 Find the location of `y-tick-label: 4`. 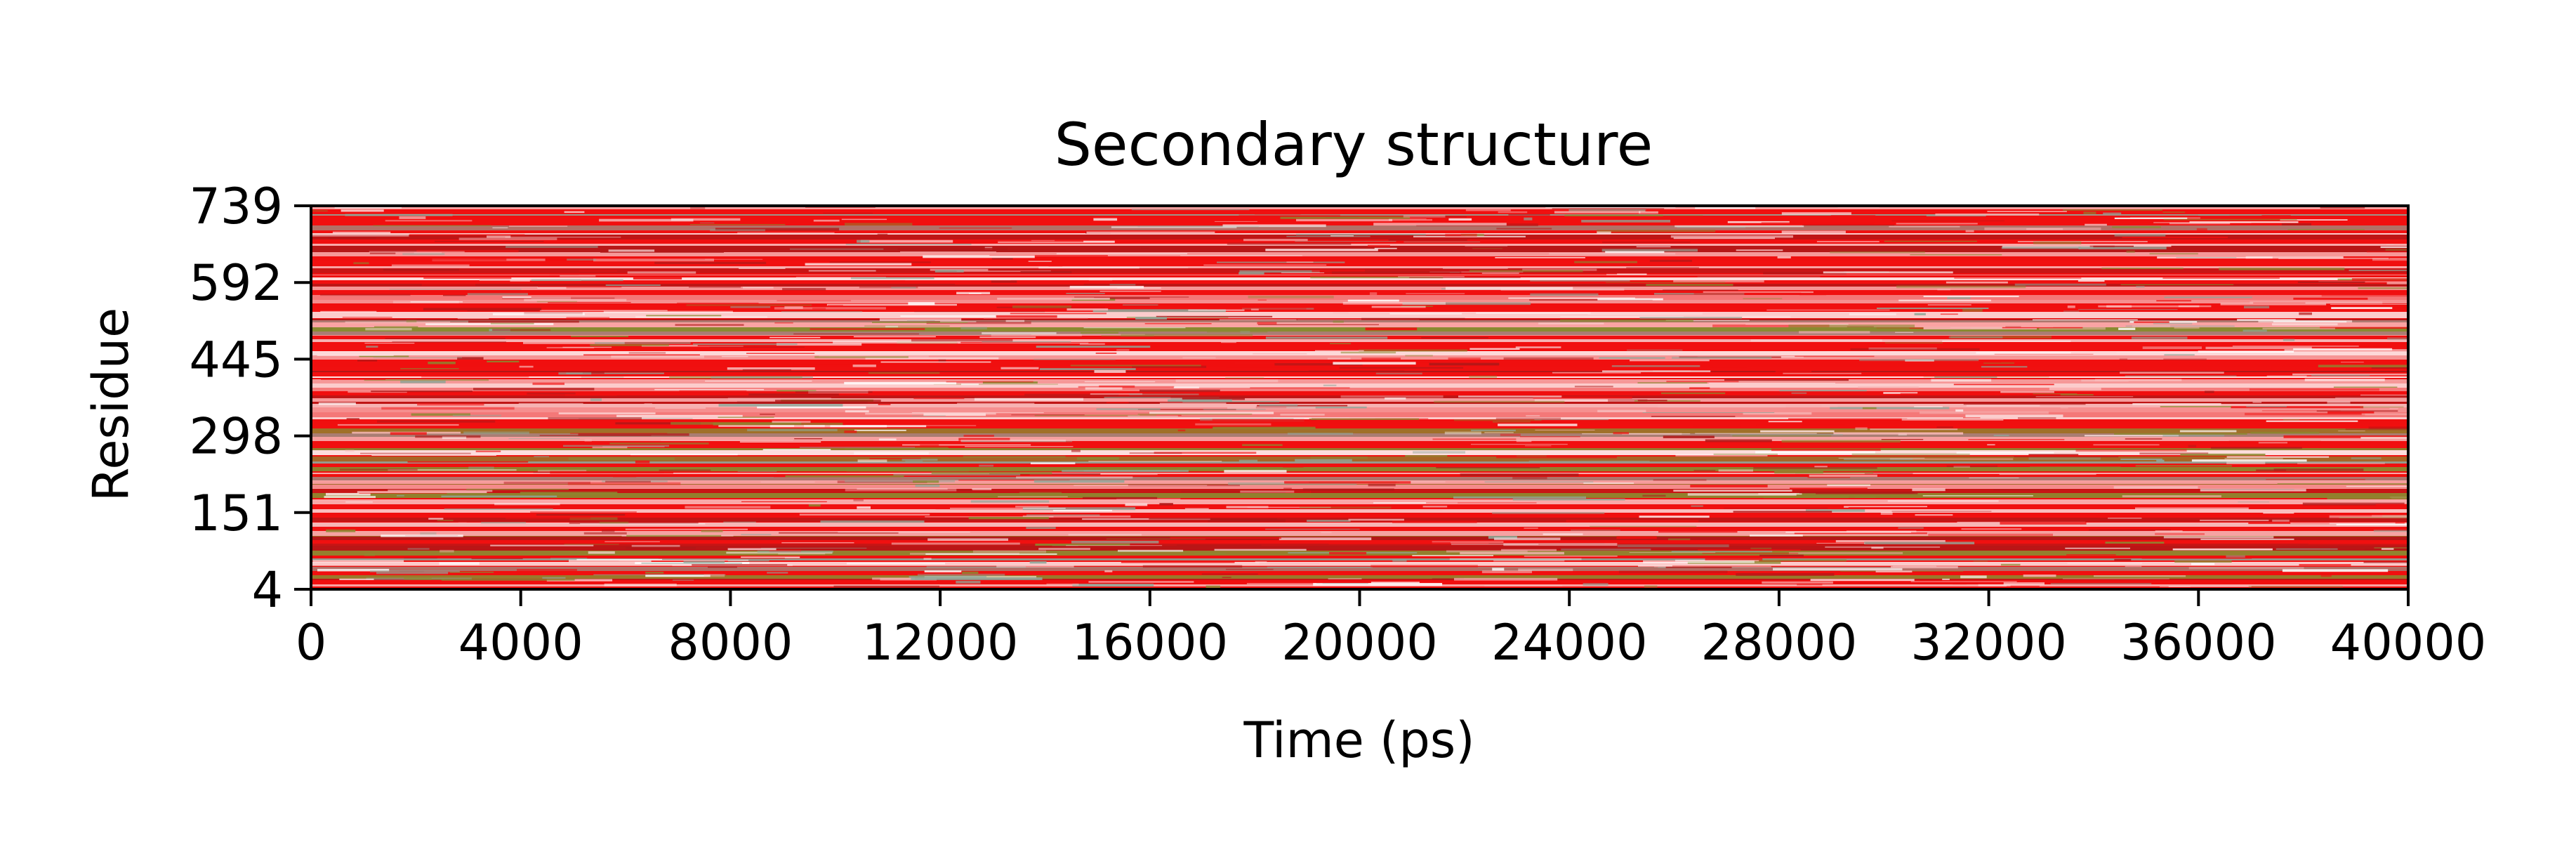

y-tick-label: 4 is located at coordinates (267, 590).